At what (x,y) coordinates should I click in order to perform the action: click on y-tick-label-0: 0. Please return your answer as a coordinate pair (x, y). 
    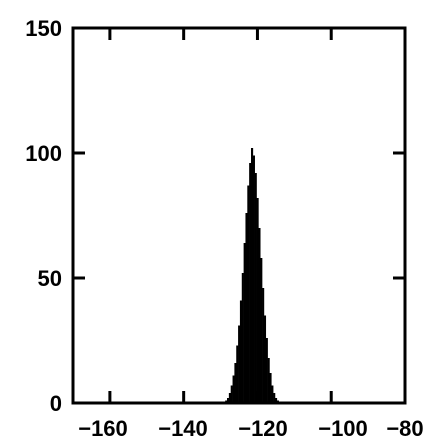
    Looking at the image, I should click on (56, 403).